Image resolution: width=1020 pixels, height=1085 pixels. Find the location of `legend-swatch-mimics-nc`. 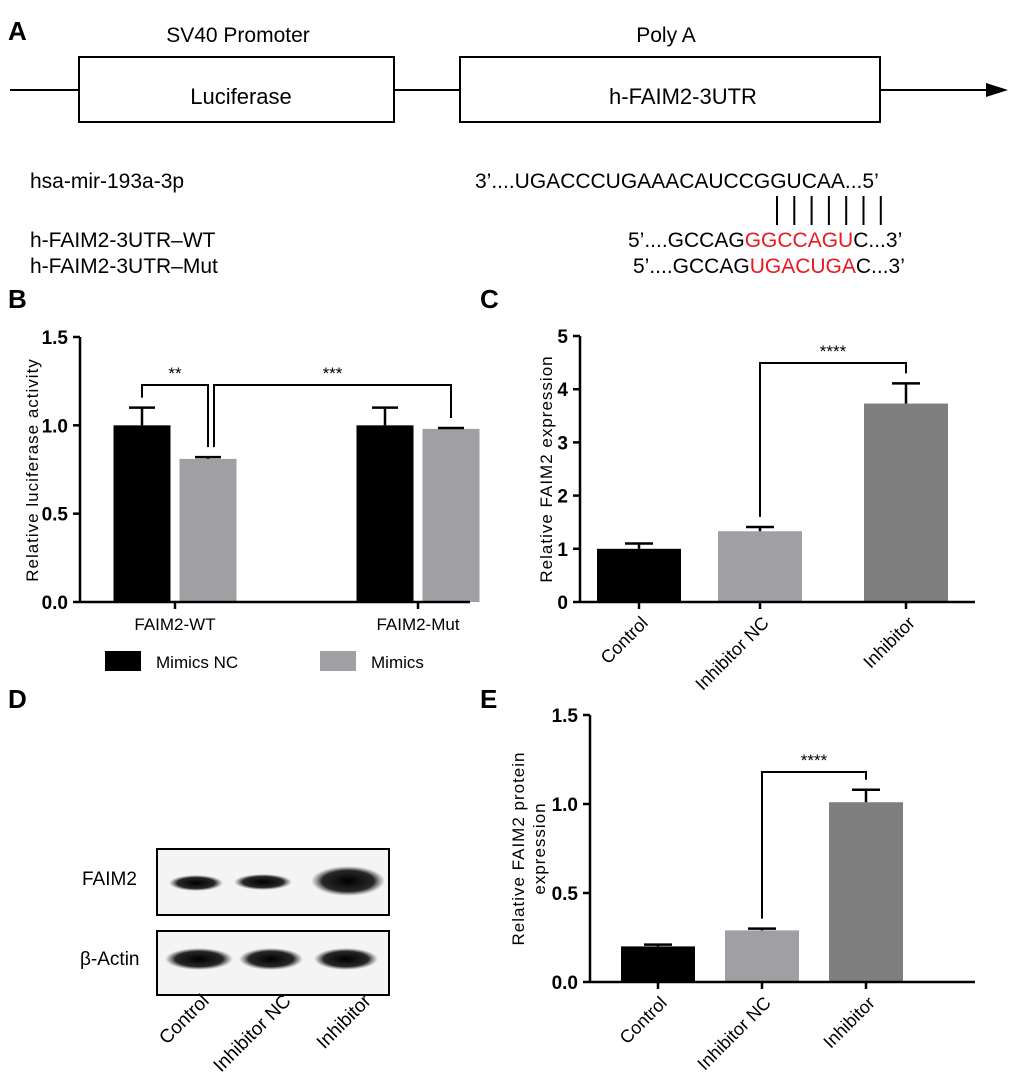

legend-swatch-mimics-nc is located at coordinates (123, 661).